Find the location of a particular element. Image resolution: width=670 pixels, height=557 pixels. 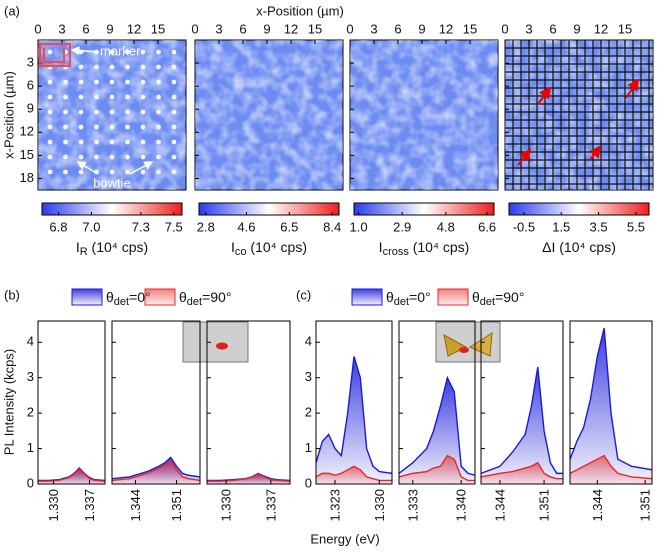

x-label: Energy (eV) is located at coordinates (344, 538).